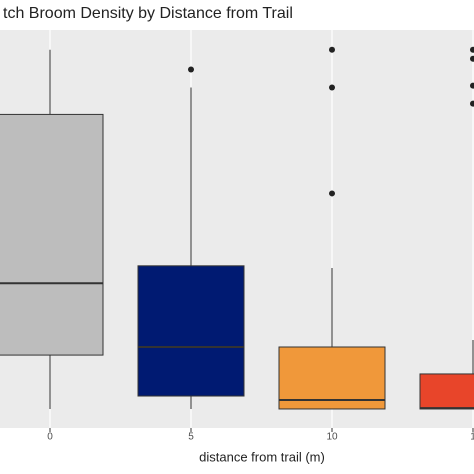 Image resolution: width=474 pixels, height=474 pixels. What do you see at coordinates (50, 437) in the screenshot?
I see `x-tick-label: 0` at bounding box center [50, 437].